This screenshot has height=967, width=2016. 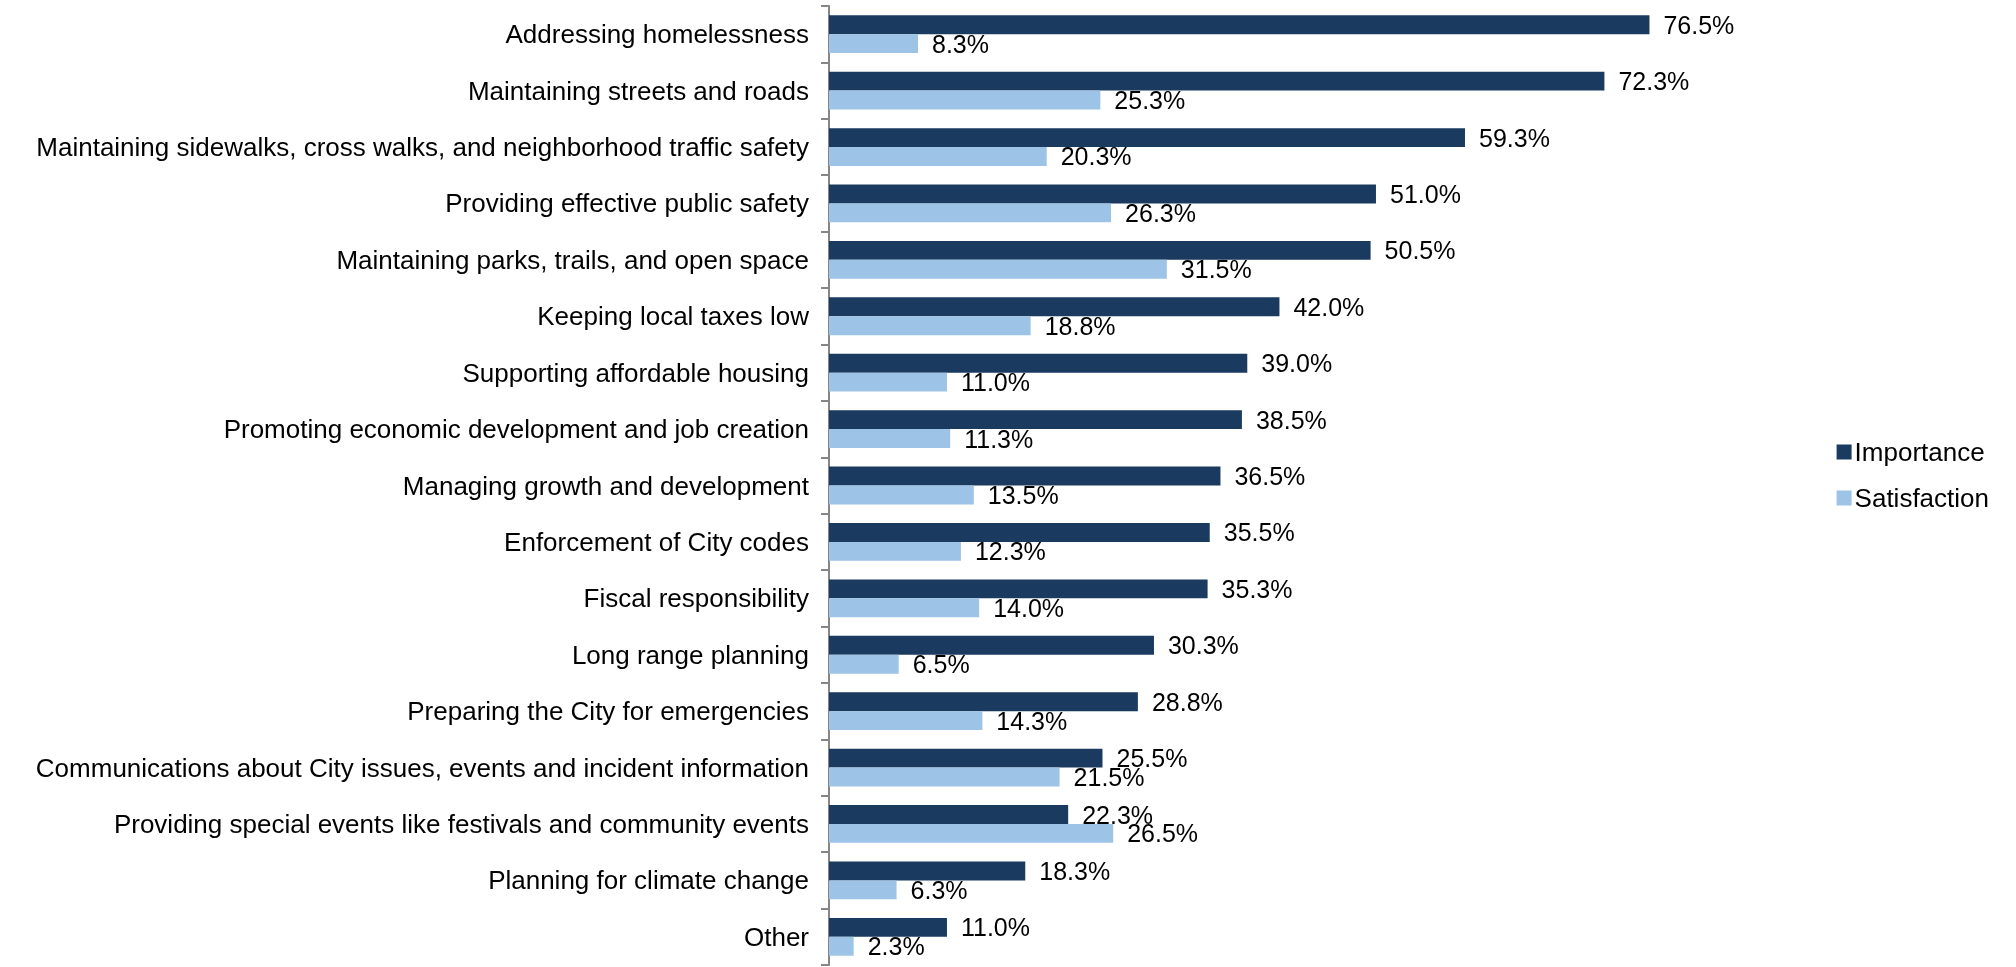 I want to click on data-label: 72.3%, so click(x=1654, y=81).